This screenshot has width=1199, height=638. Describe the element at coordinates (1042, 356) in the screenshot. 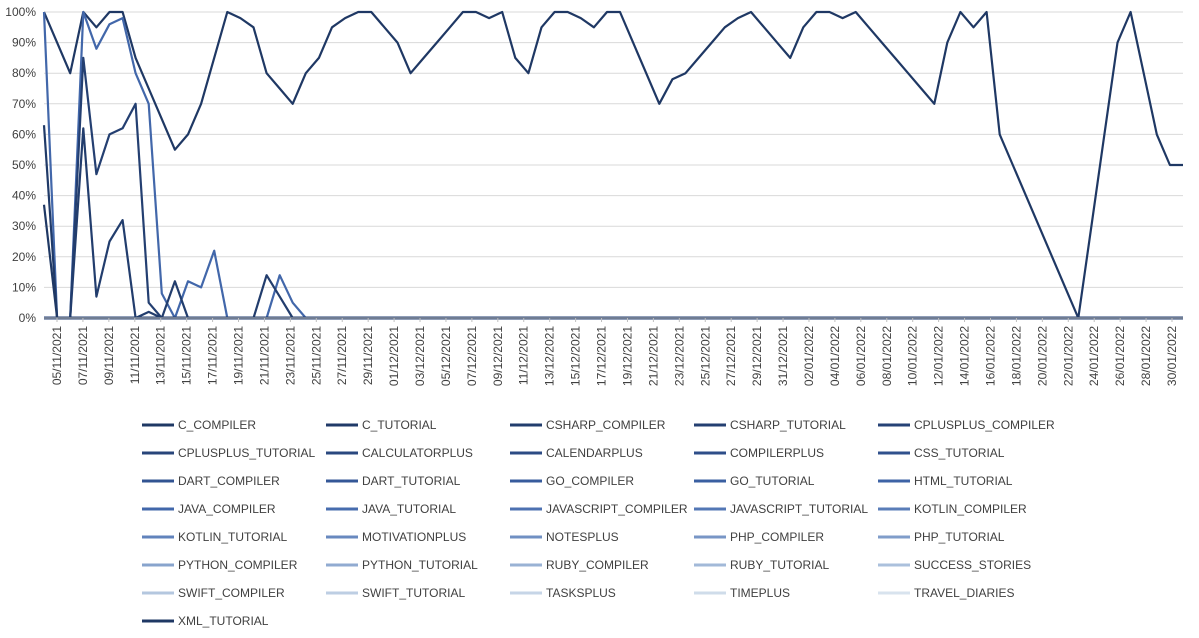

I see `x-tick-label: 20/01/2022` at that location.